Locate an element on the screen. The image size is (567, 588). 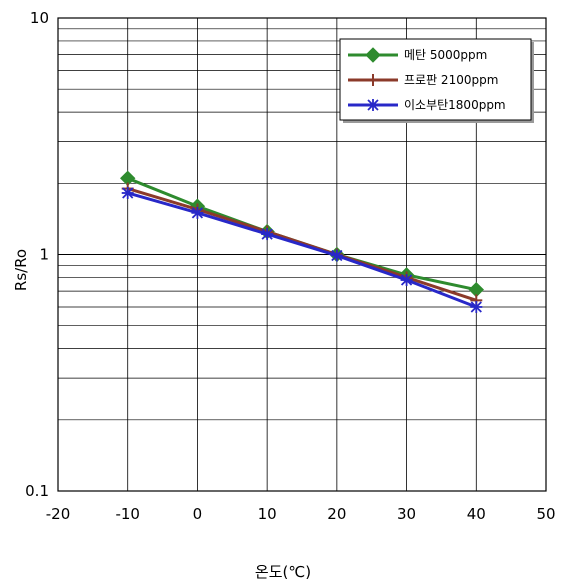
x-tick-label: 0 is located at coordinates (198, 514).